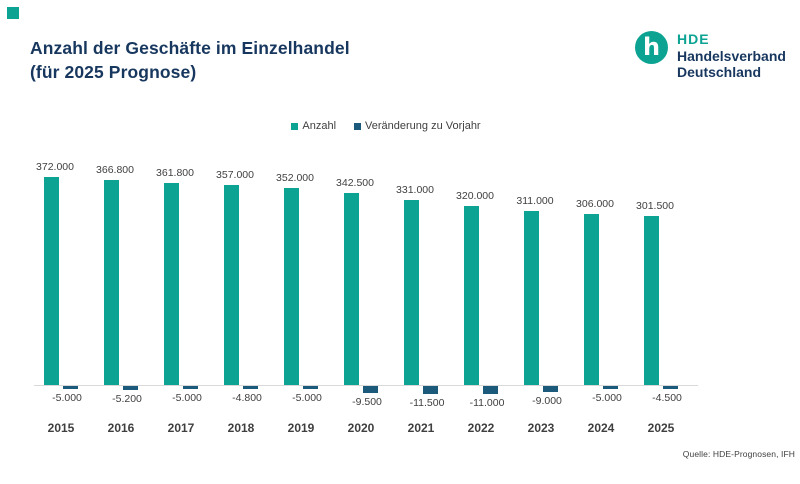 This screenshot has height=484, width=800. I want to click on veraenderung-value-label-2015: -5.000, so click(67, 398).